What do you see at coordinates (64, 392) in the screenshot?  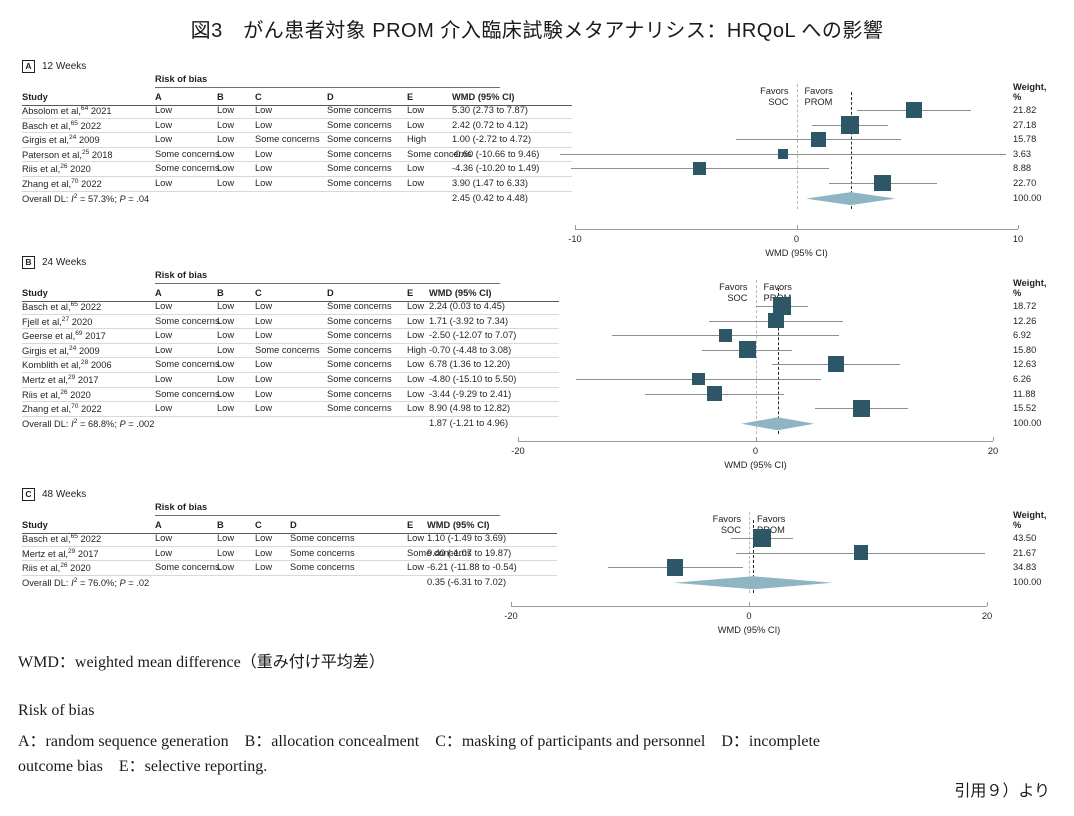 I see `citation-ref: 26` at bounding box center [64, 392].